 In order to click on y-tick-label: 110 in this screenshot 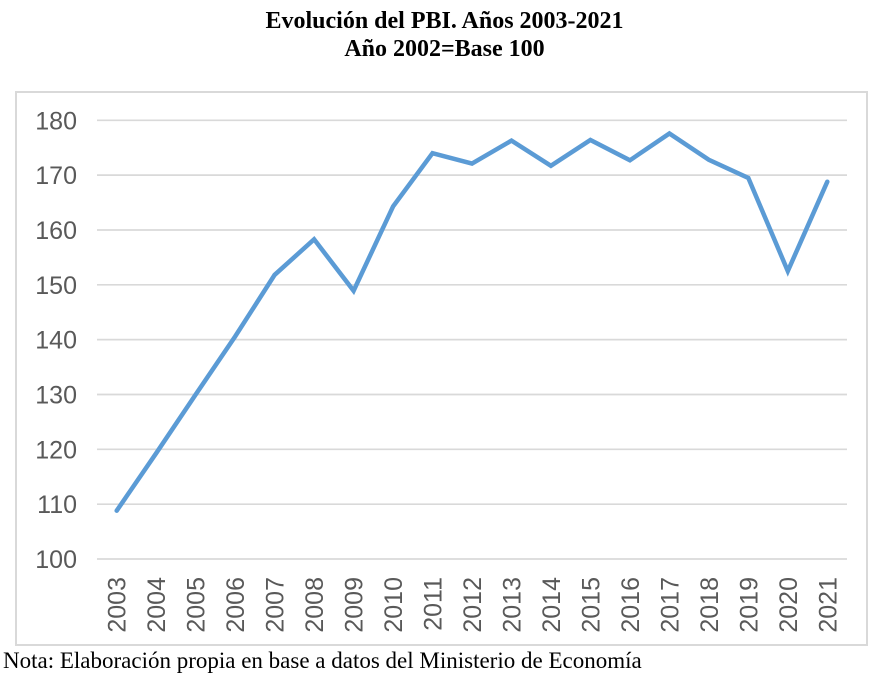, I will do `click(57, 505)`.